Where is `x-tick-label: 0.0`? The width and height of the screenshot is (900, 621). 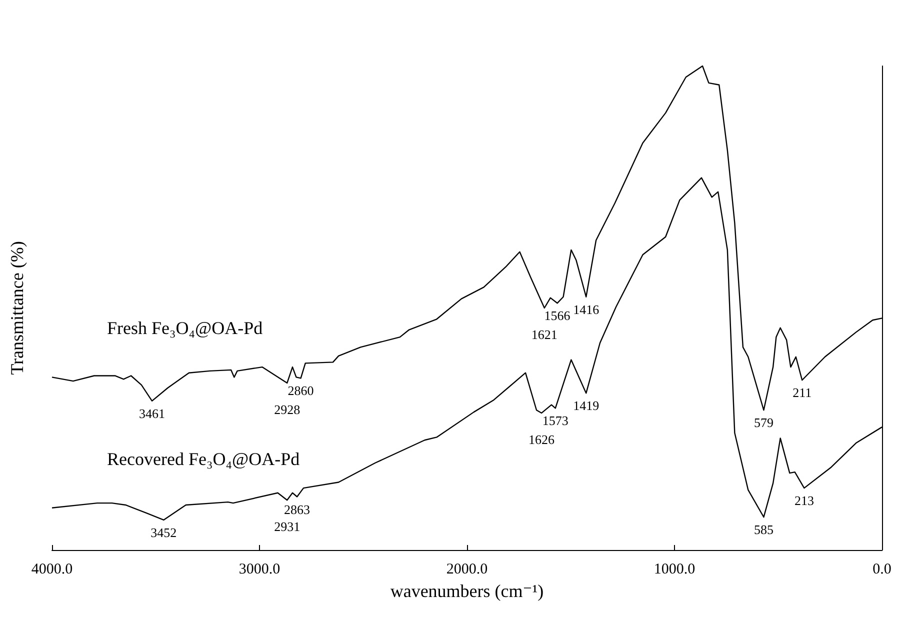 x-tick-label: 0.0 is located at coordinates (882, 570).